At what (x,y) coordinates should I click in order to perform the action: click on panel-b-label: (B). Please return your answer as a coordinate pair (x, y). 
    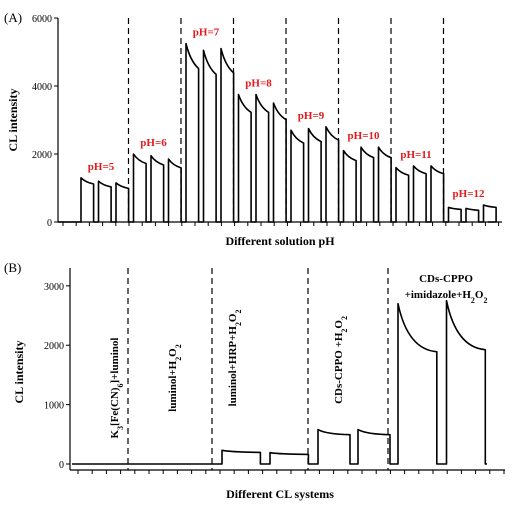
    Looking at the image, I should click on (12, 267).